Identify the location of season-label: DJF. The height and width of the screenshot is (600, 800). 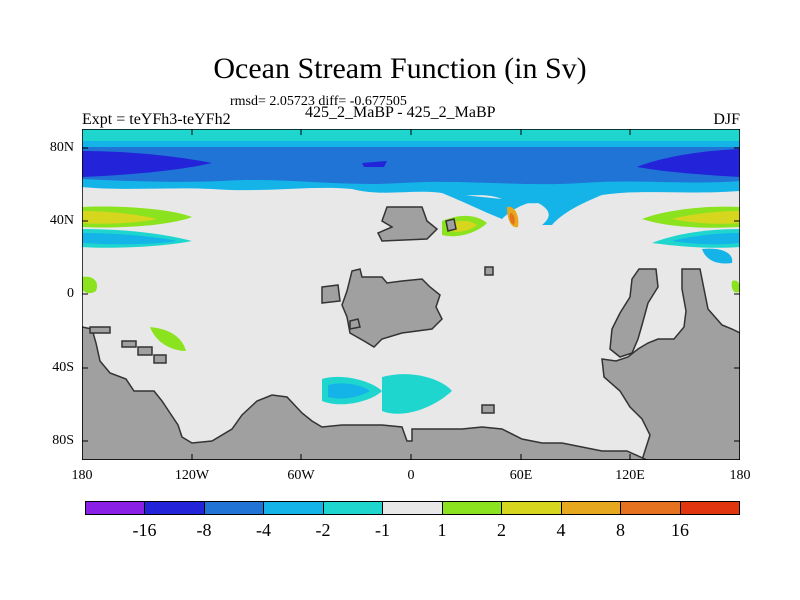
(726, 119).